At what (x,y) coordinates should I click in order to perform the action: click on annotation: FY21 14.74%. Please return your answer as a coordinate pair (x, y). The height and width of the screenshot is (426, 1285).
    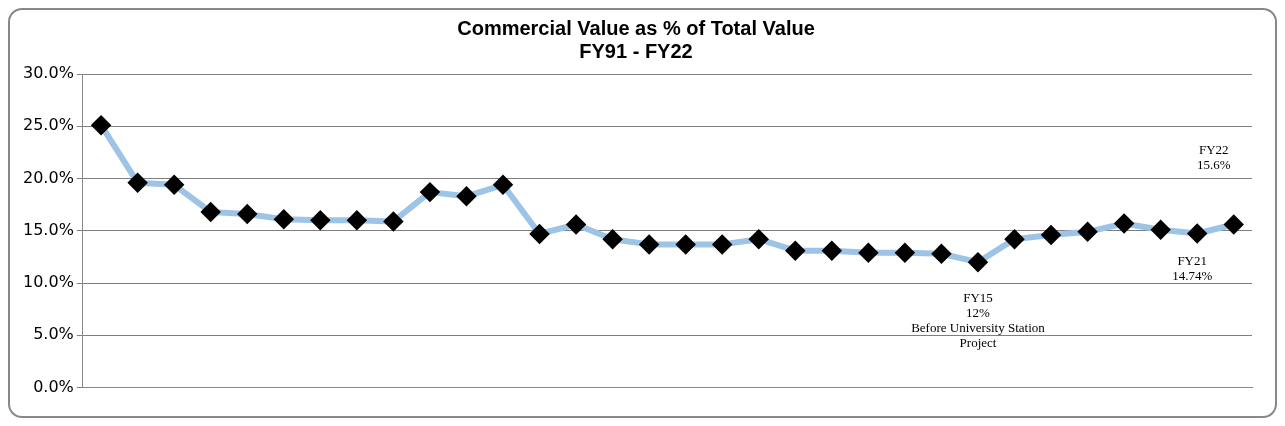
    Looking at the image, I should click on (1192, 268).